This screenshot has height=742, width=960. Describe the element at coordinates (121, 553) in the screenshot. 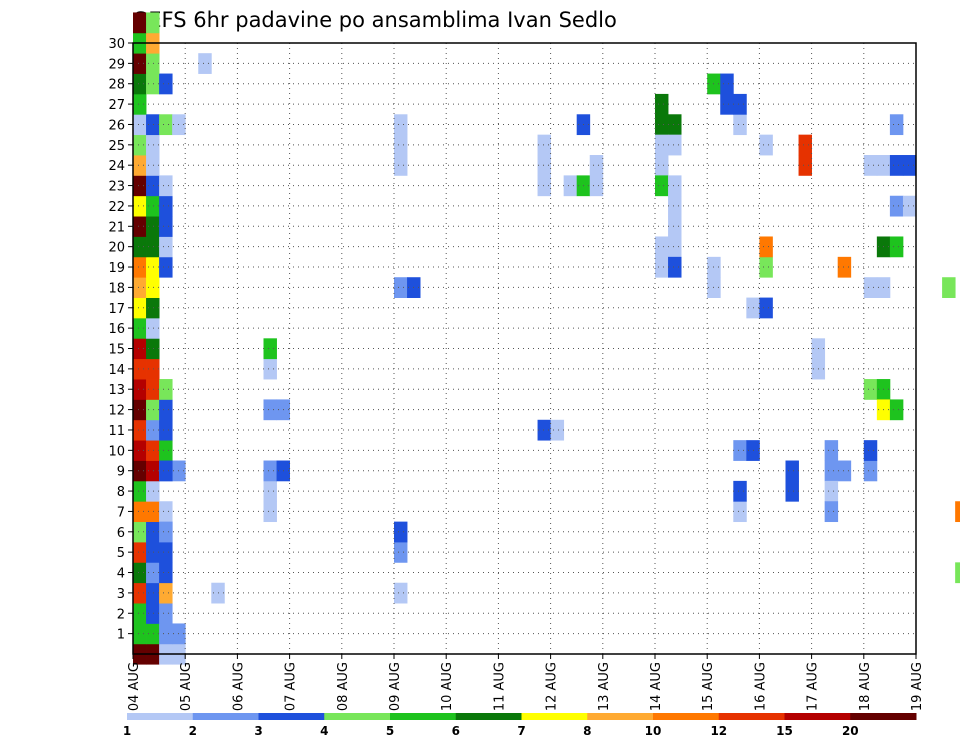

I see `y-tick-label: 5` at that location.